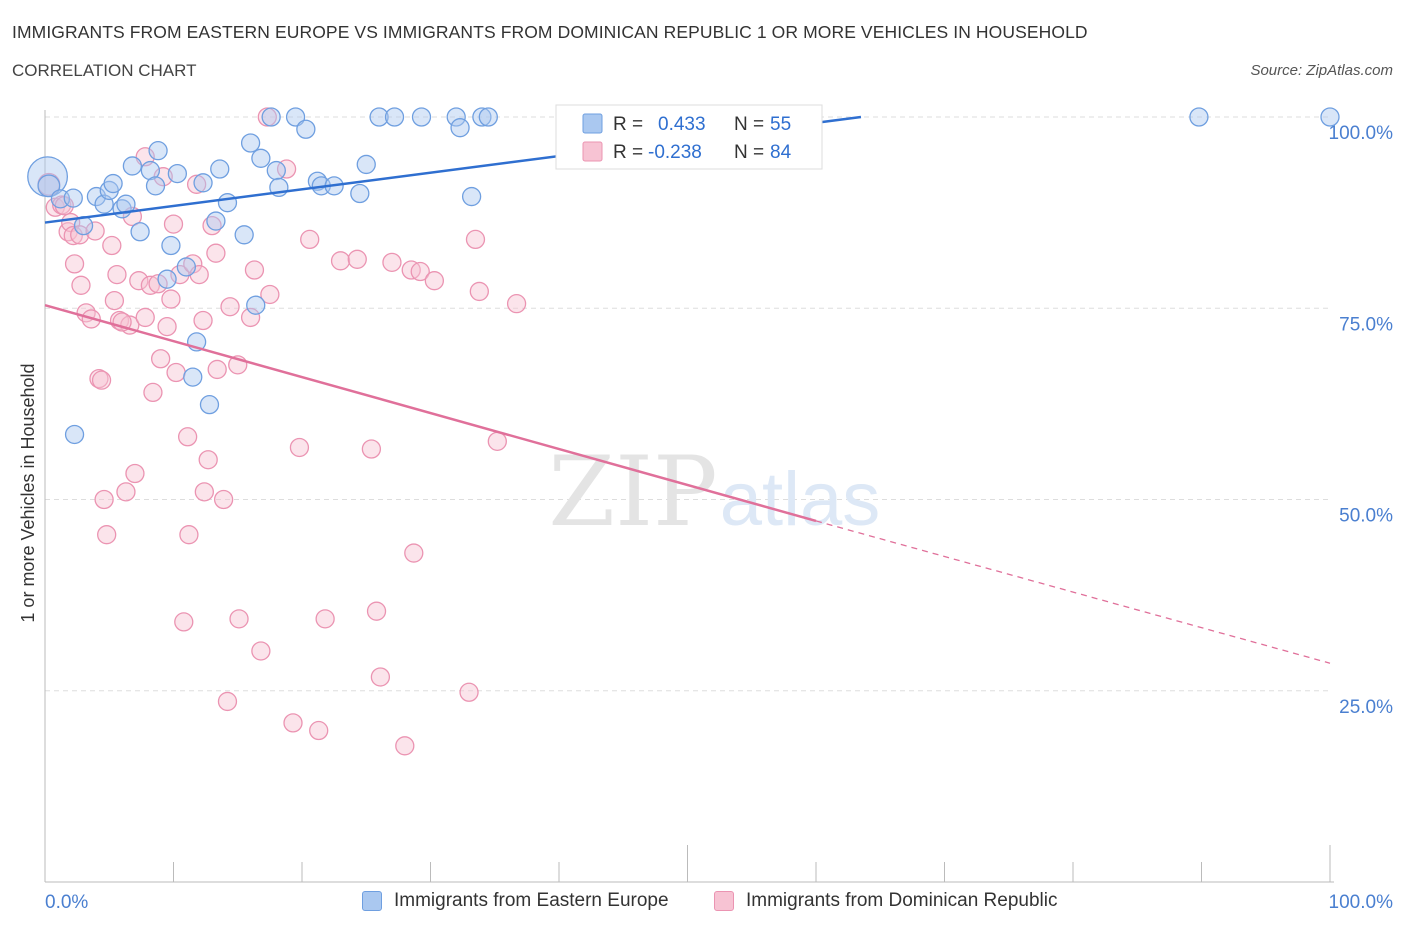 The width and height of the screenshot is (1406, 930). What do you see at coordinates (1366, 324) in the screenshot?
I see `y-tick-label: 75.0%` at bounding box center [1366, 324].